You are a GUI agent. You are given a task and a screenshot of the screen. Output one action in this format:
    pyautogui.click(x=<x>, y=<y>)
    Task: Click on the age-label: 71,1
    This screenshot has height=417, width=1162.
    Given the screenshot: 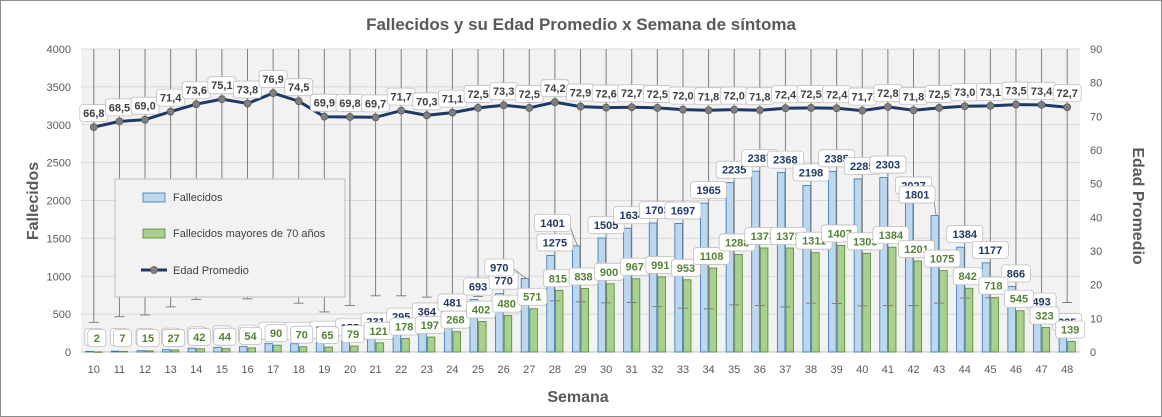 What is the action you would take?
    pyautogui.click(x=452, y=100)
    